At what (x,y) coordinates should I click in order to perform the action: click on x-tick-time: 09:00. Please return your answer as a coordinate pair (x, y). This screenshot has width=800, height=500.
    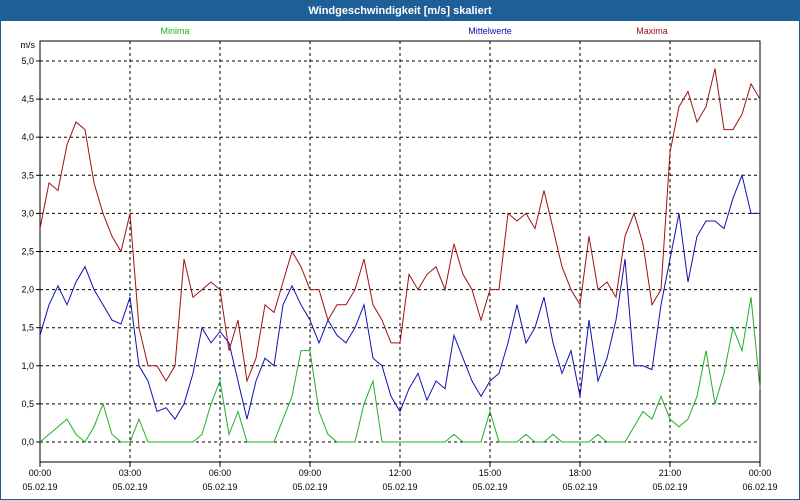
    Looking at the image, I should click on (310, 473).